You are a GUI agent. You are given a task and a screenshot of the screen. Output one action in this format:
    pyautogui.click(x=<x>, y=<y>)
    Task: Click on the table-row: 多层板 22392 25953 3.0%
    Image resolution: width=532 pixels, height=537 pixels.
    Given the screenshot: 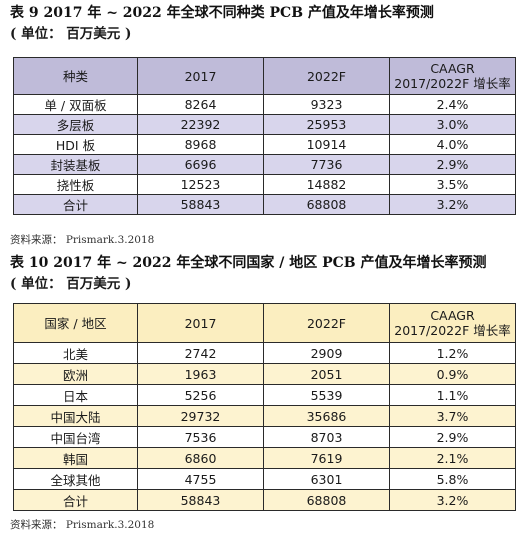 What is the action you would take?
    pyautogui.click(x=264, y=124)
    